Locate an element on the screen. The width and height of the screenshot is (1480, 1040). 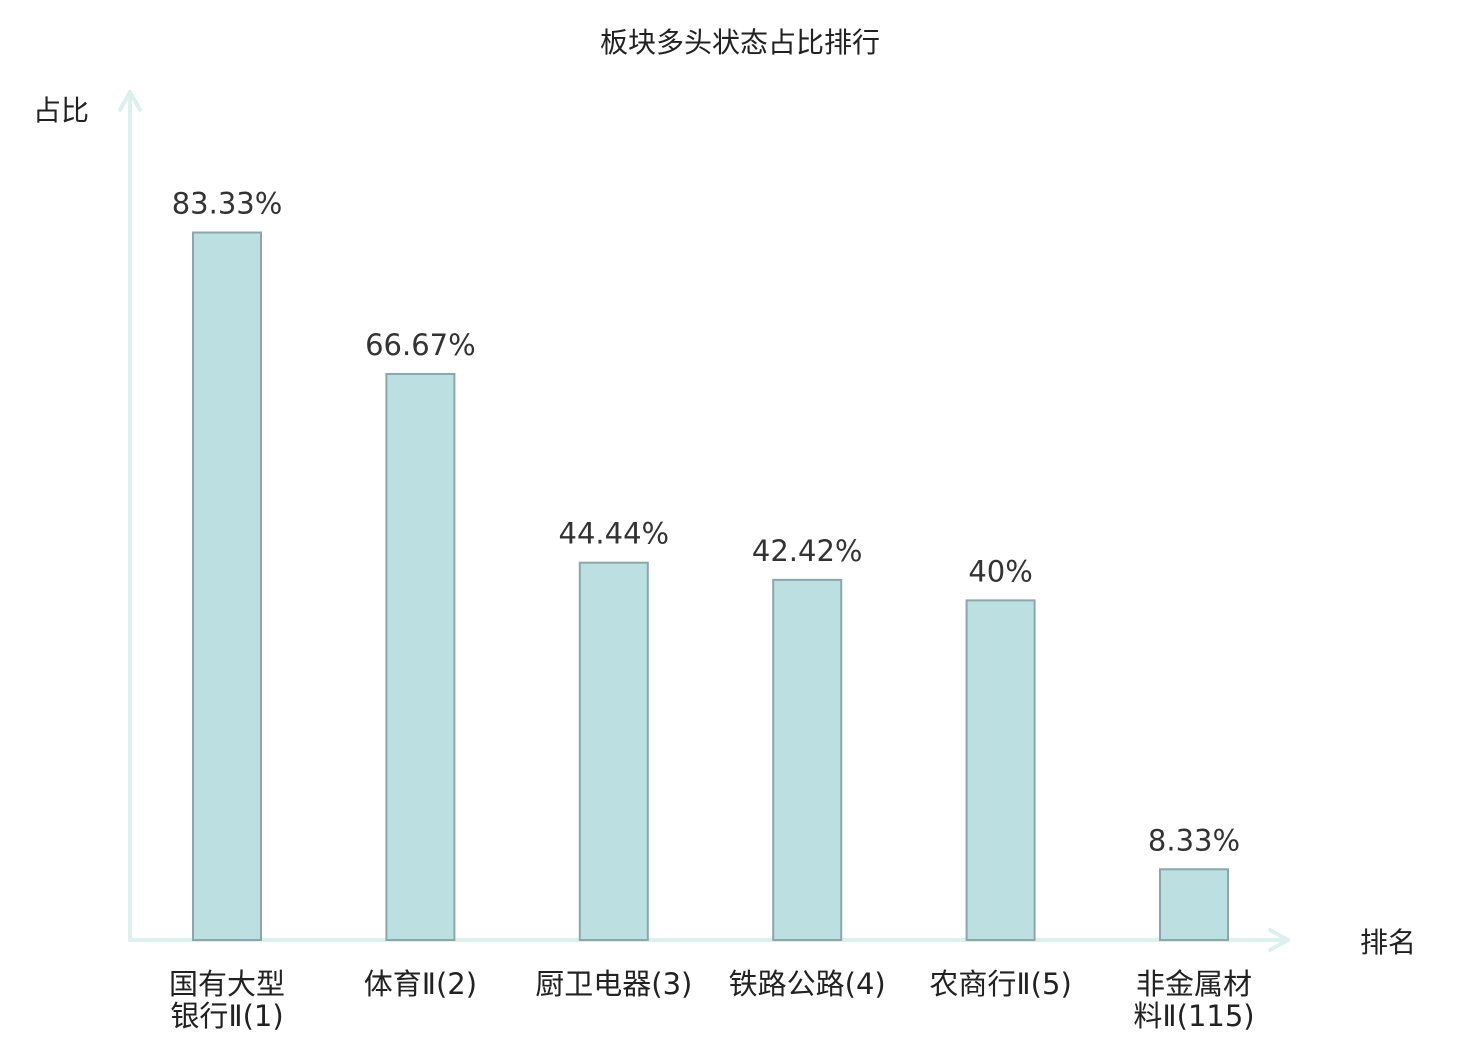
x-axis-arrow-top is located at coordinates (1279, 935).